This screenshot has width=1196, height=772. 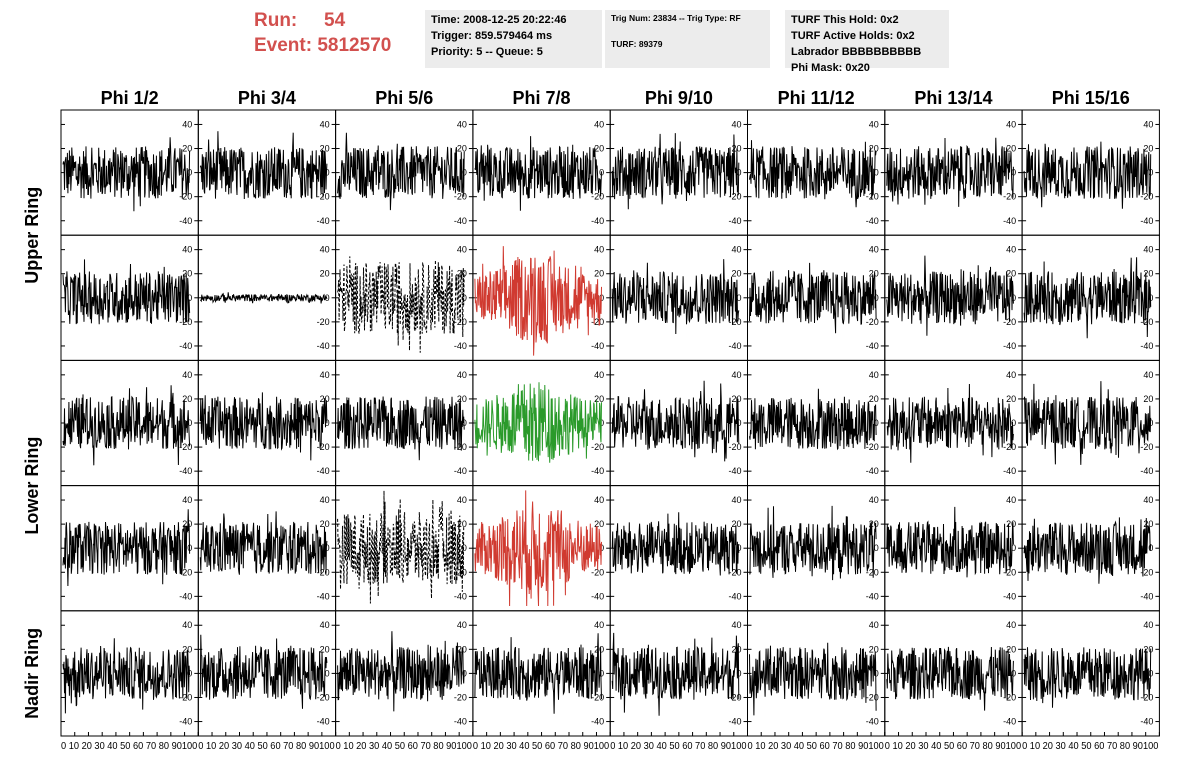 What do you see at coordinates (853, 36) in the screenshot?
I see `turf-active-holds-text: TURF Active Holds: 0x2` at bounding box center [853, 36].